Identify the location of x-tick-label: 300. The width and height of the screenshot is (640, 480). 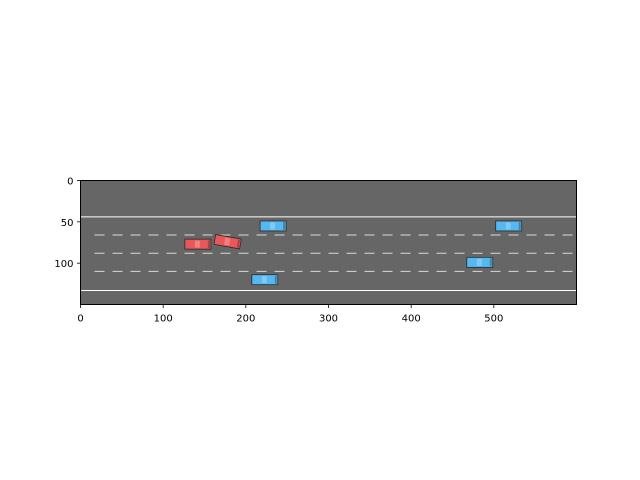
(328, 319).